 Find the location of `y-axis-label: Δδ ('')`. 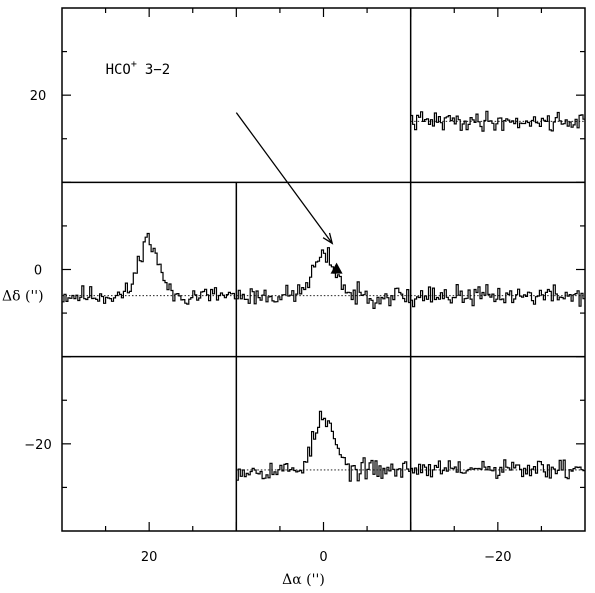

y-axis-label: Δδ ('') is located at coordinates (23, 297).